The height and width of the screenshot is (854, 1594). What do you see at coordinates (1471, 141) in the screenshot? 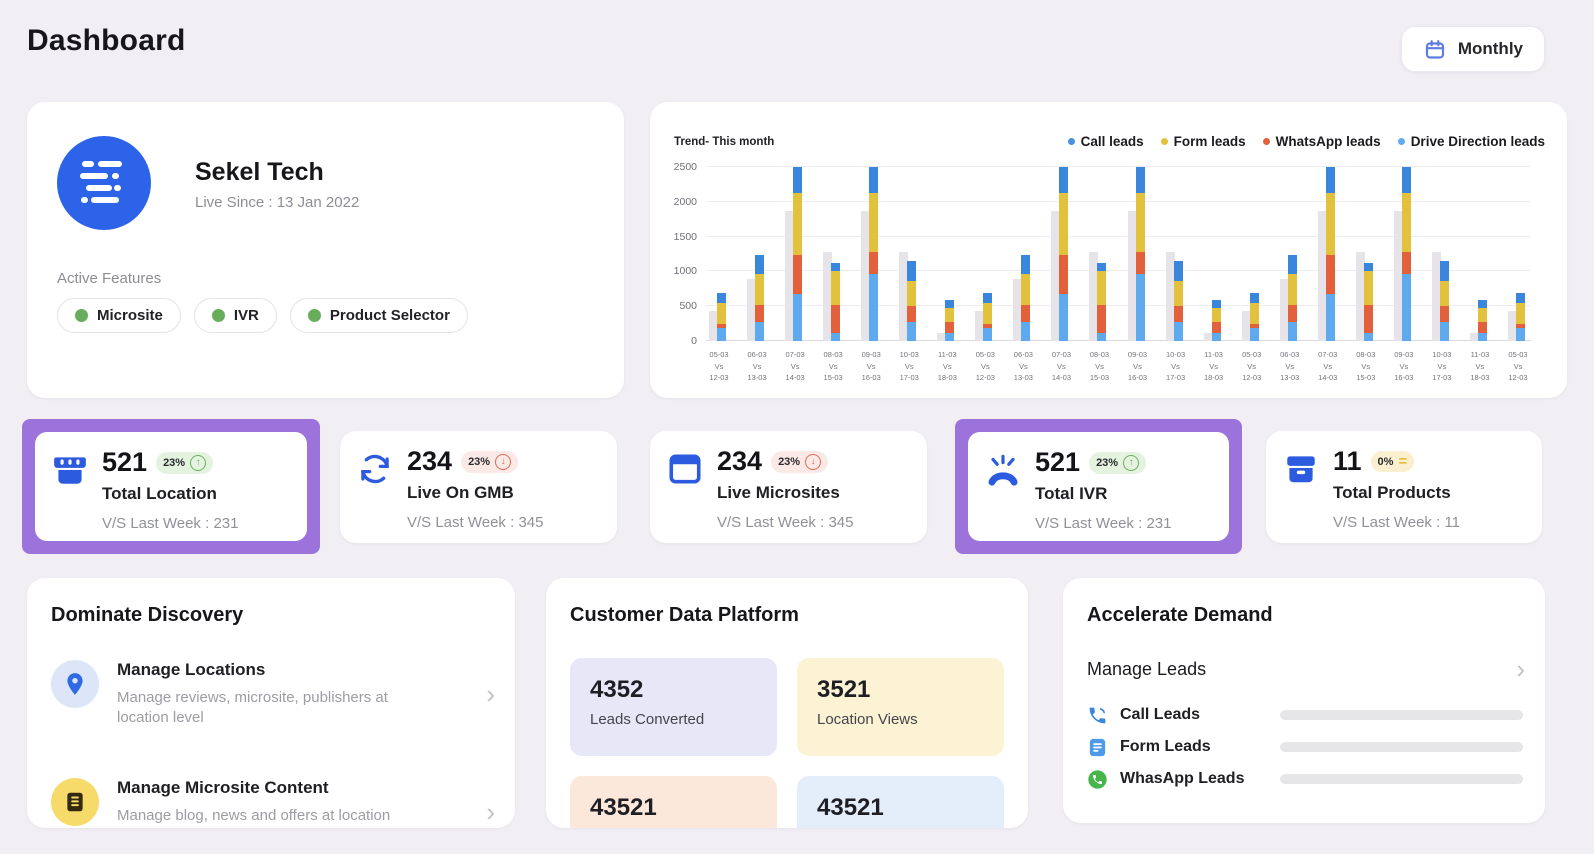
I see `legend-item: Drive Direction leads` at bounding box center [1471, 141].